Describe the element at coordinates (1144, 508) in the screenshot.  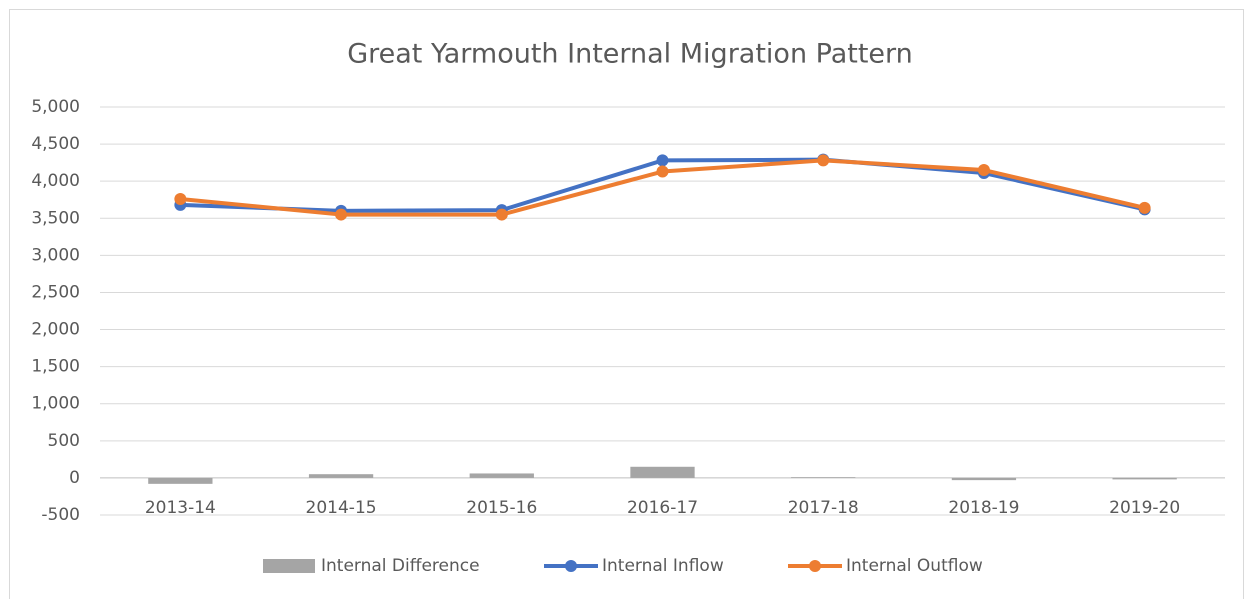
I see `x-tick-label: 2019-20` at that location.